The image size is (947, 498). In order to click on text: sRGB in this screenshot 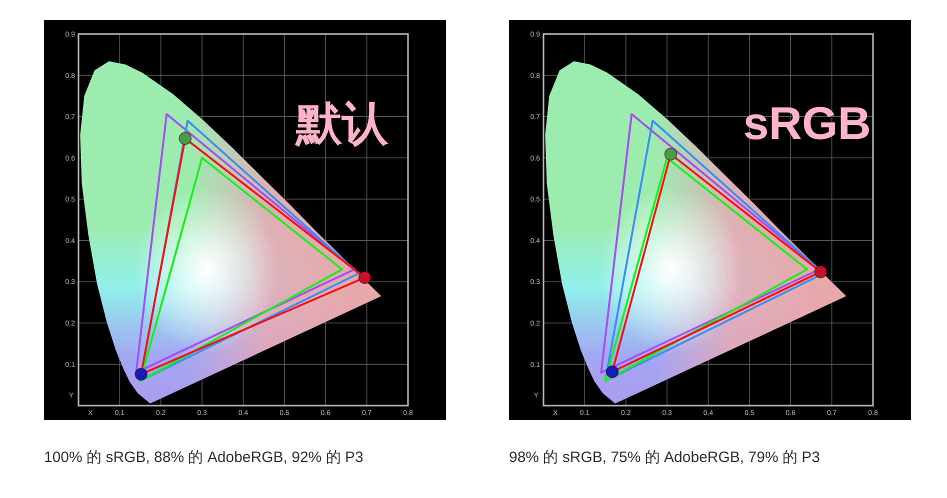, I will do `click(807, 123)`.